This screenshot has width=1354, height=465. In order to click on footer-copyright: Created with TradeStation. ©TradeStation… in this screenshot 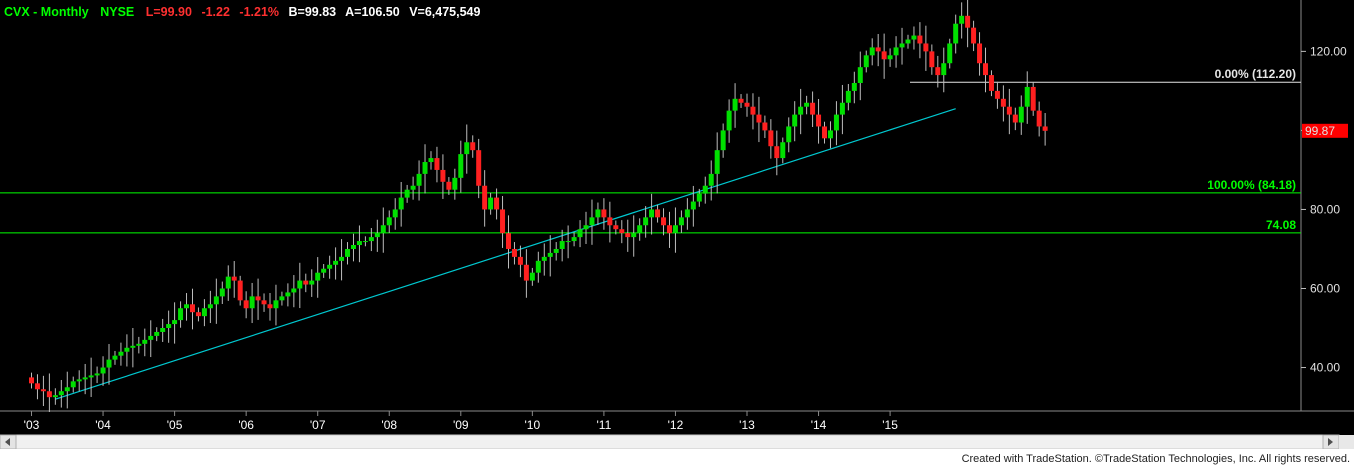, I will do `click(1156, 459)`.